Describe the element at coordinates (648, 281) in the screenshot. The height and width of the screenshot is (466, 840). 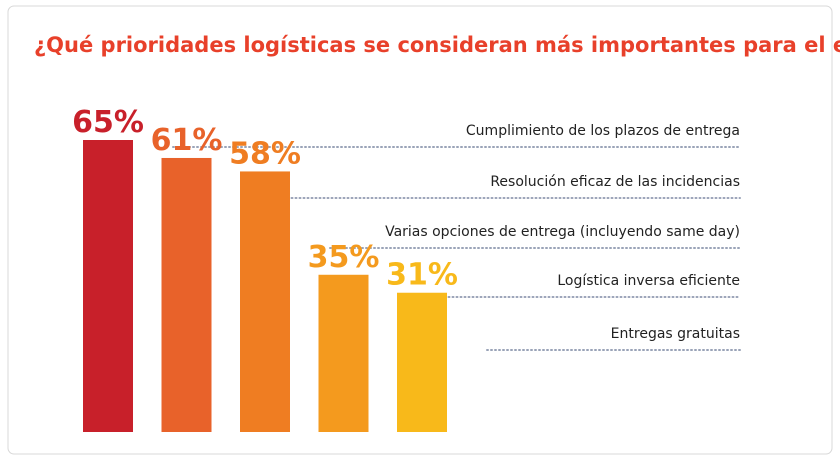
I see `category-label: Logística inversa eficiente` at that location.